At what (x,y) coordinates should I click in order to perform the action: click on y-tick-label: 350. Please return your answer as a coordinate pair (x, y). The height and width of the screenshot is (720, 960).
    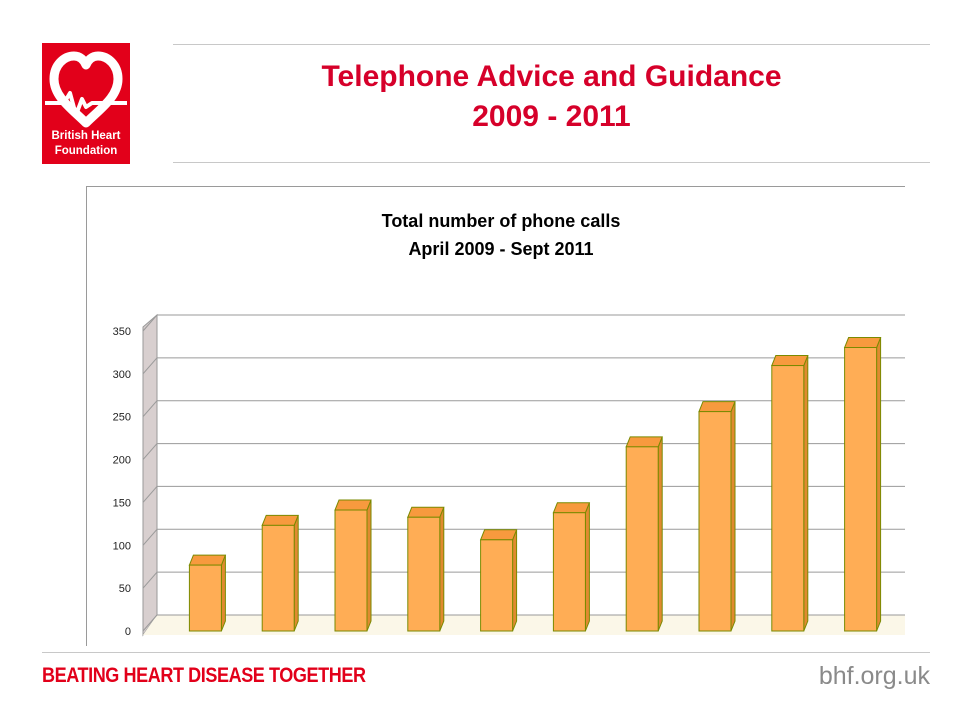
    Looking at the image, I should click on (122, 332).